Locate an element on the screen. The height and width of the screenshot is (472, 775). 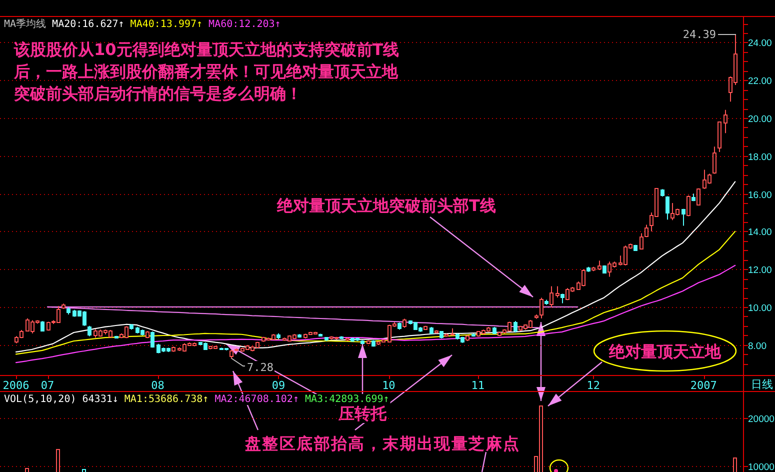
annotation: 盘整区底部抬高，末期出现量芝麻点 is located at coordinates (382, 443).